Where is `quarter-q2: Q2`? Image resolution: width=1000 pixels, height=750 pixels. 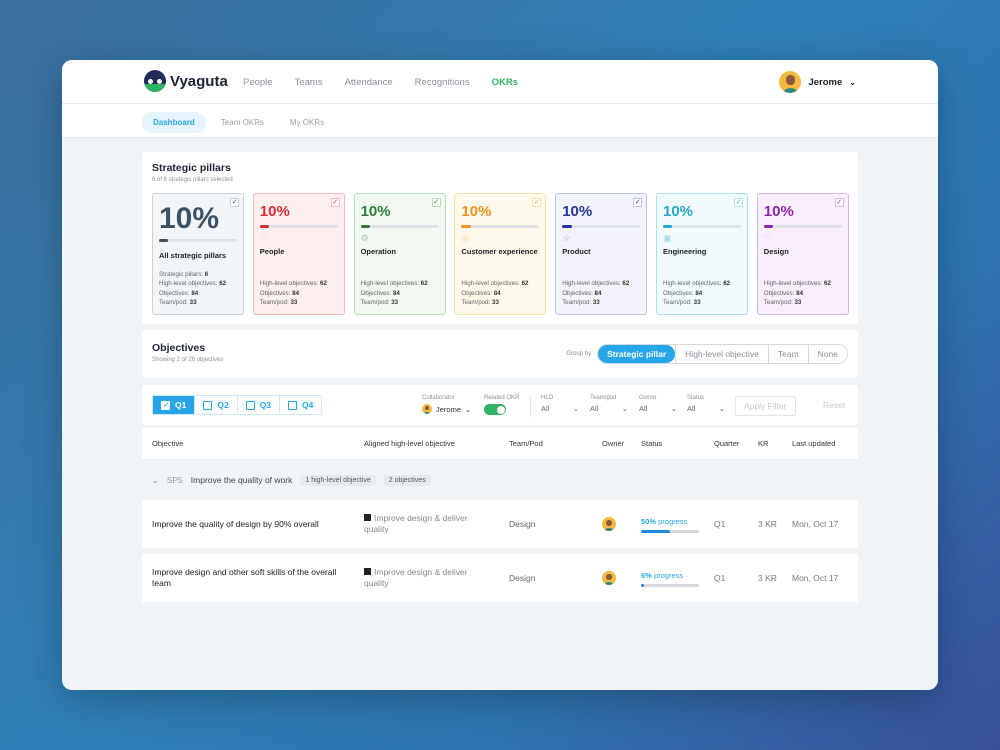
quarter-q2: Q2 is located at coordinates (215, 405).